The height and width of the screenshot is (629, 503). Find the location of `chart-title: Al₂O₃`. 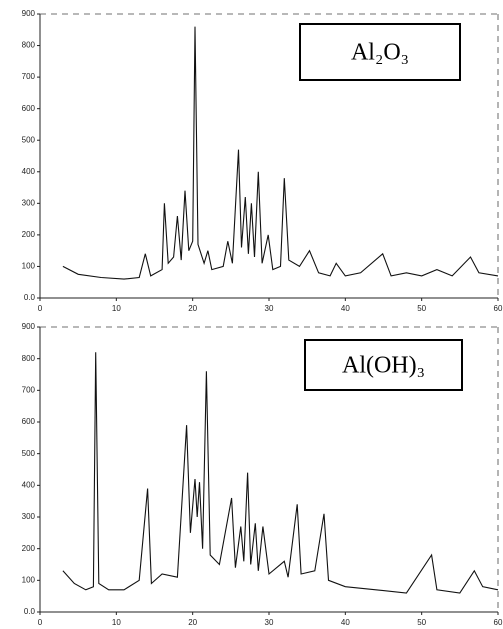

chart-title: Al₂O₃ is located at coordinates (380, 53).